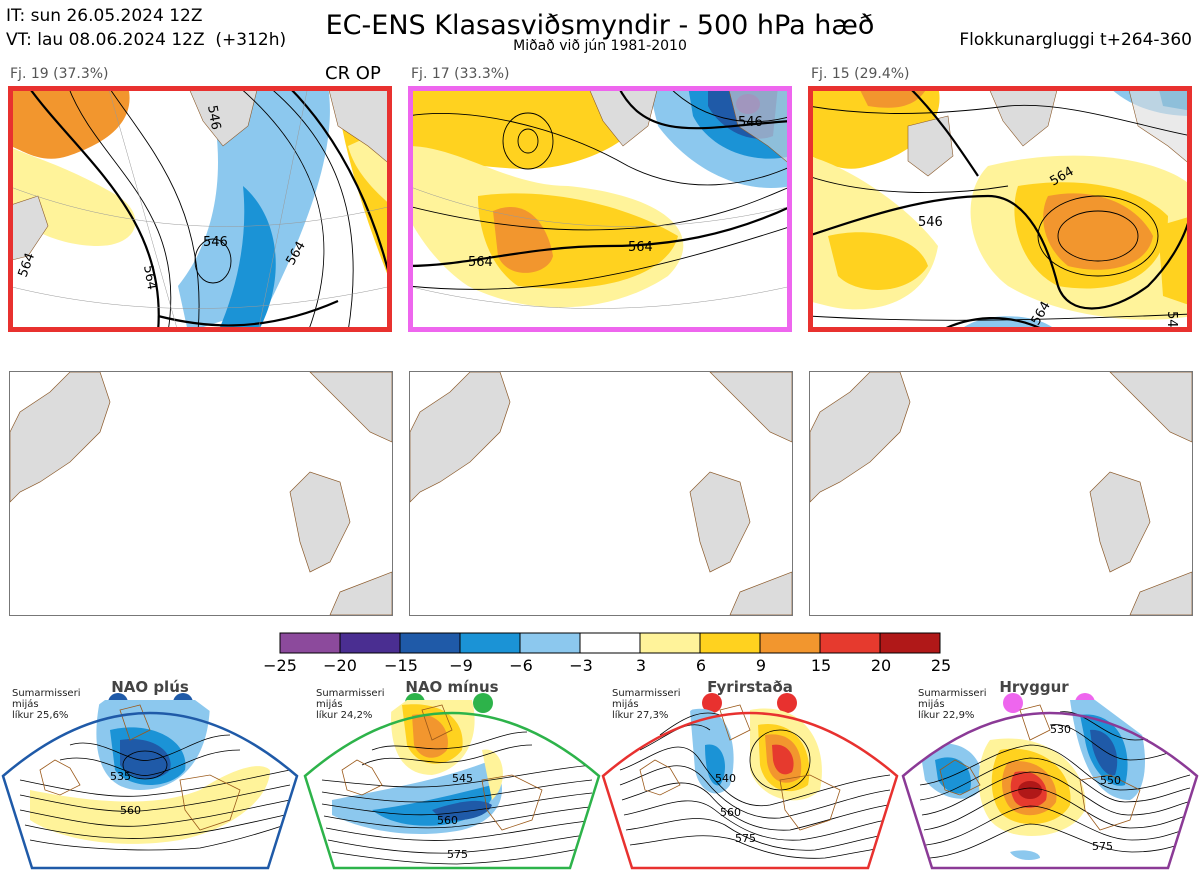 This screenshot has height=871, width=1200. Describe the element at coordinates (350, 704) in the screenshot. I see `regime-note: Sumarmisseri mijás líkur 24,2%` at that location.